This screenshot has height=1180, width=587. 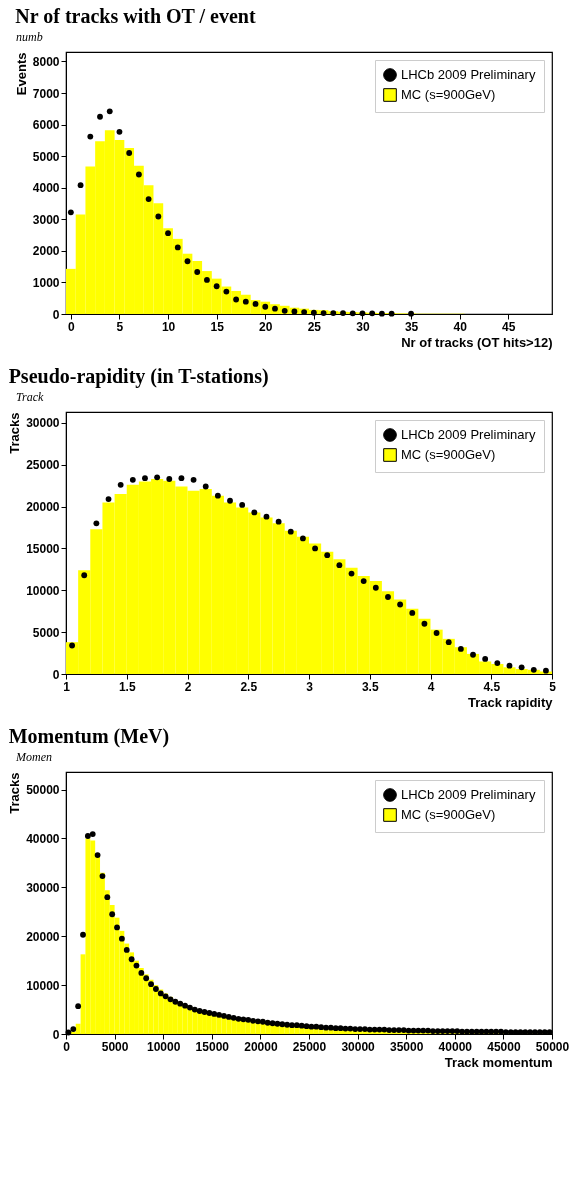 I want to click on x-tick-label: 25000, so click(x=309, y=1046).